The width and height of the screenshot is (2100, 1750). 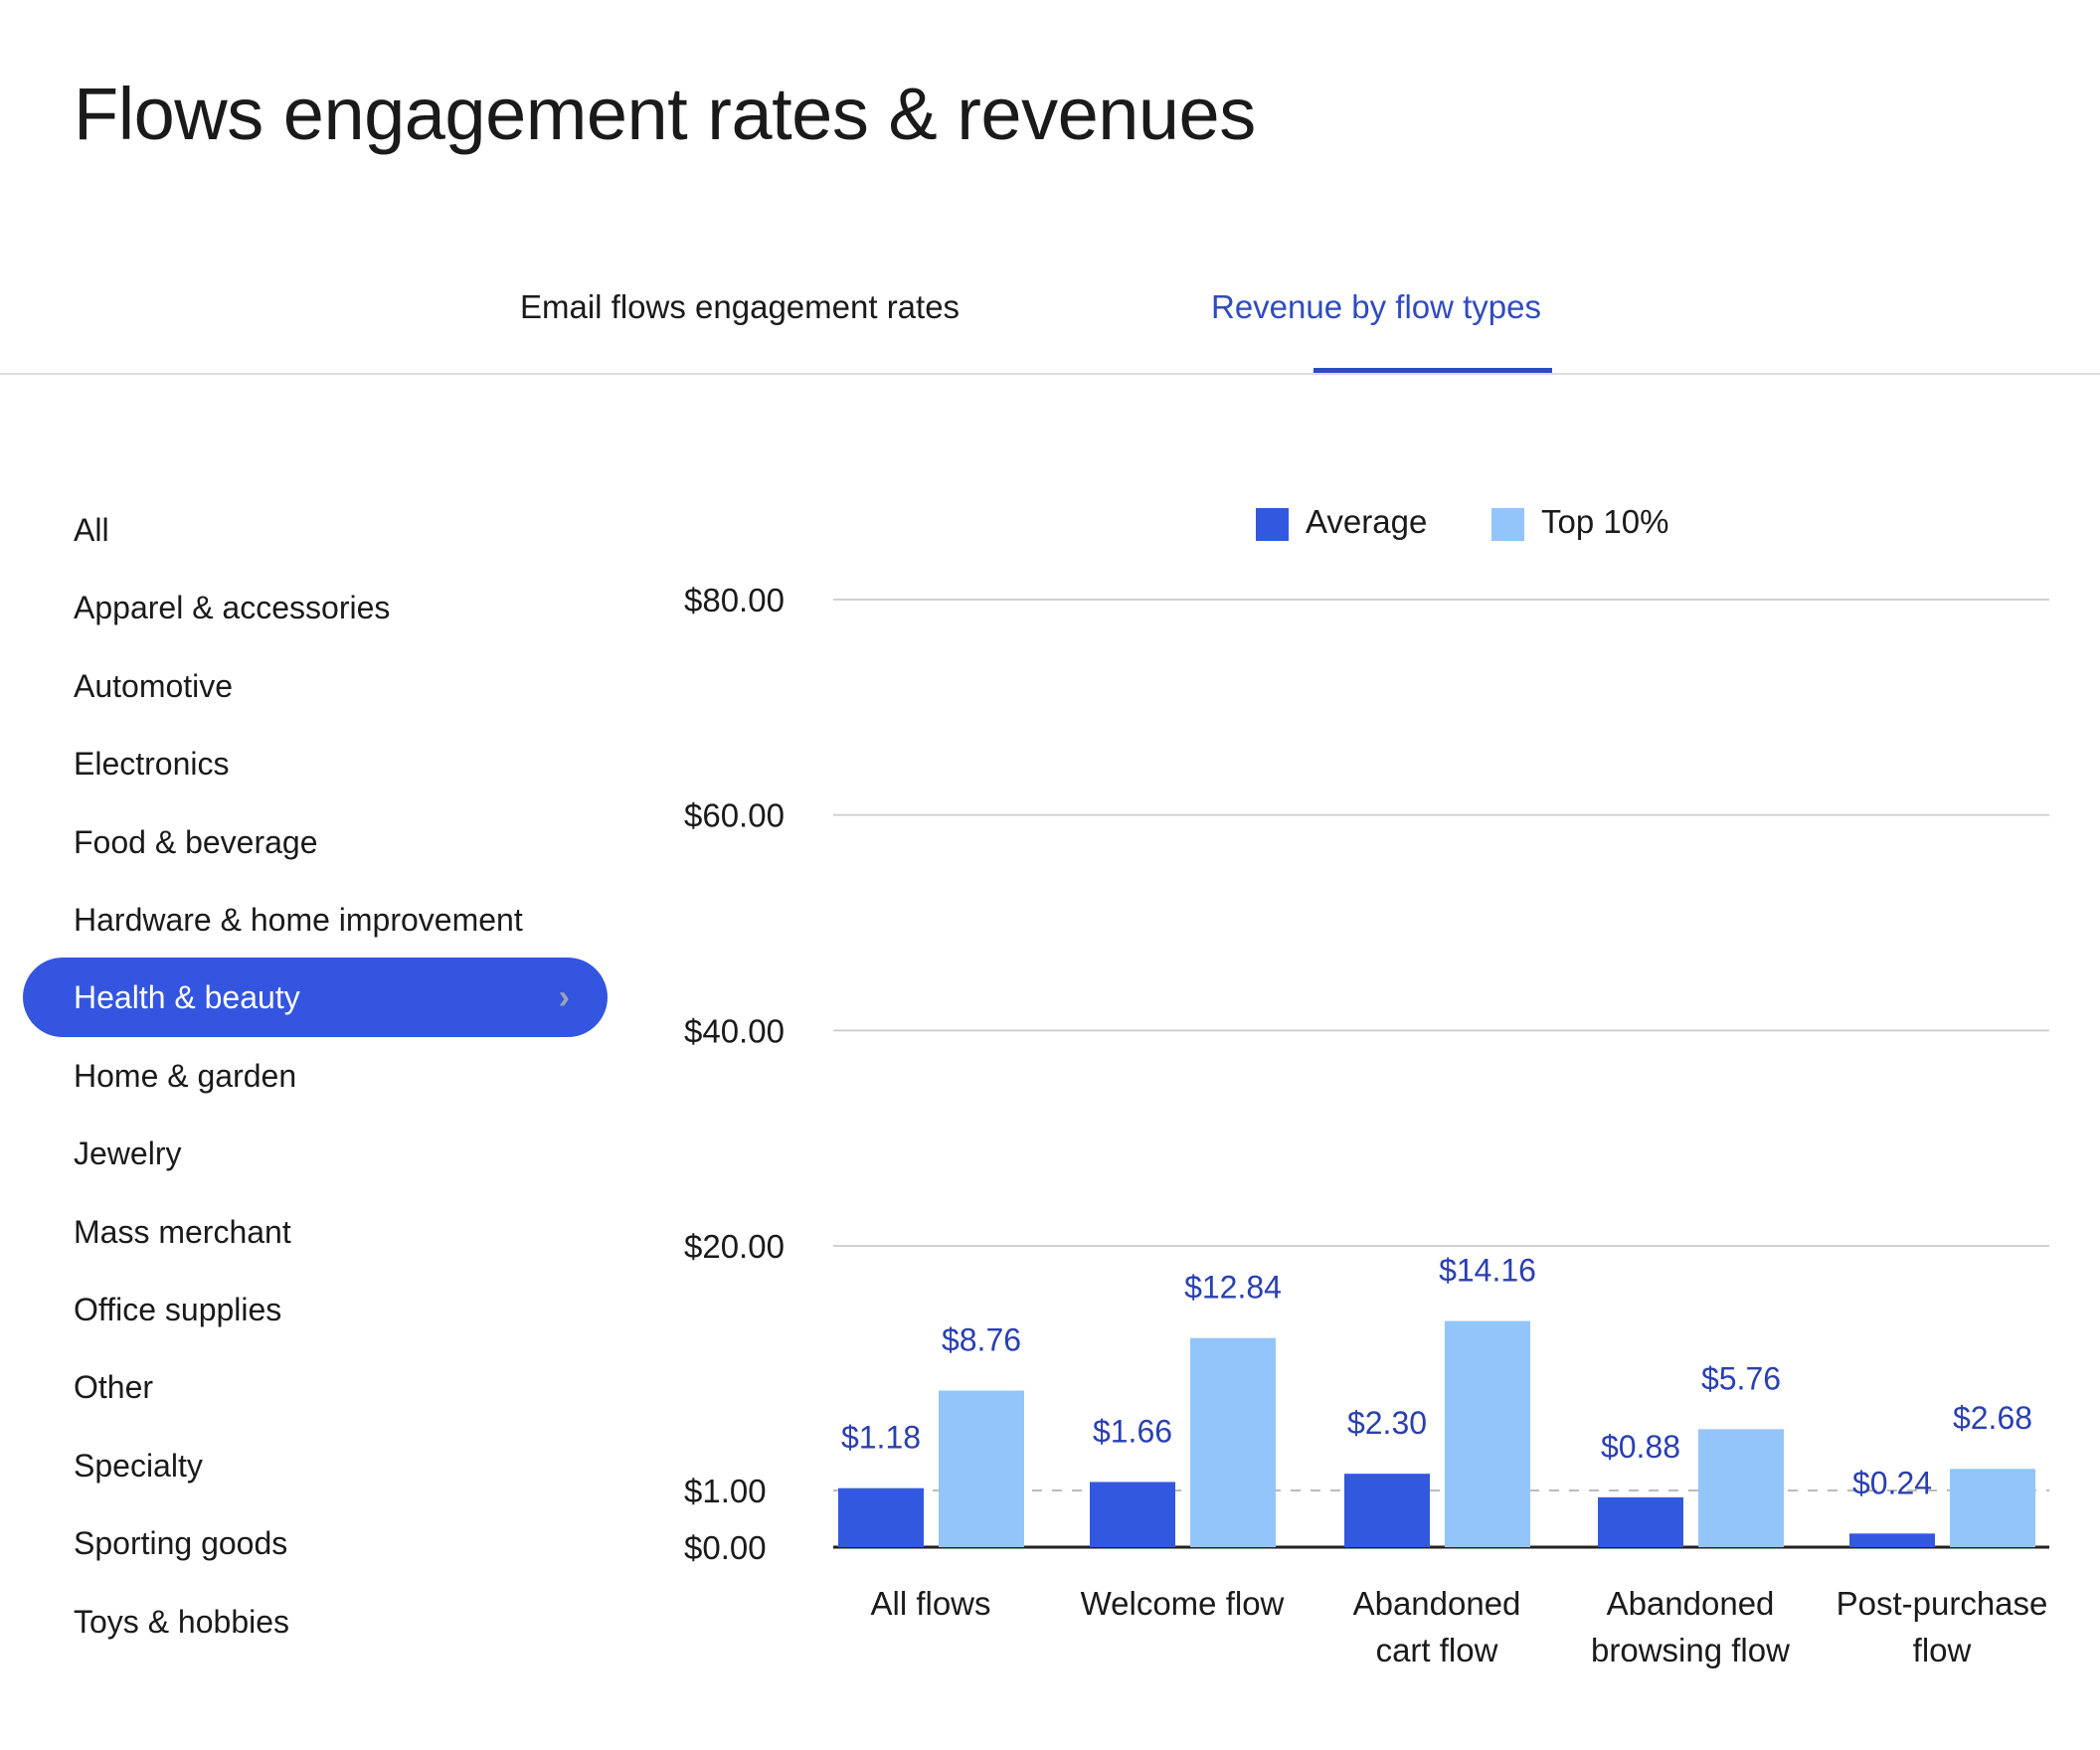 I want to click on y-tick-label: $80.00, so click(x=734, y=600).